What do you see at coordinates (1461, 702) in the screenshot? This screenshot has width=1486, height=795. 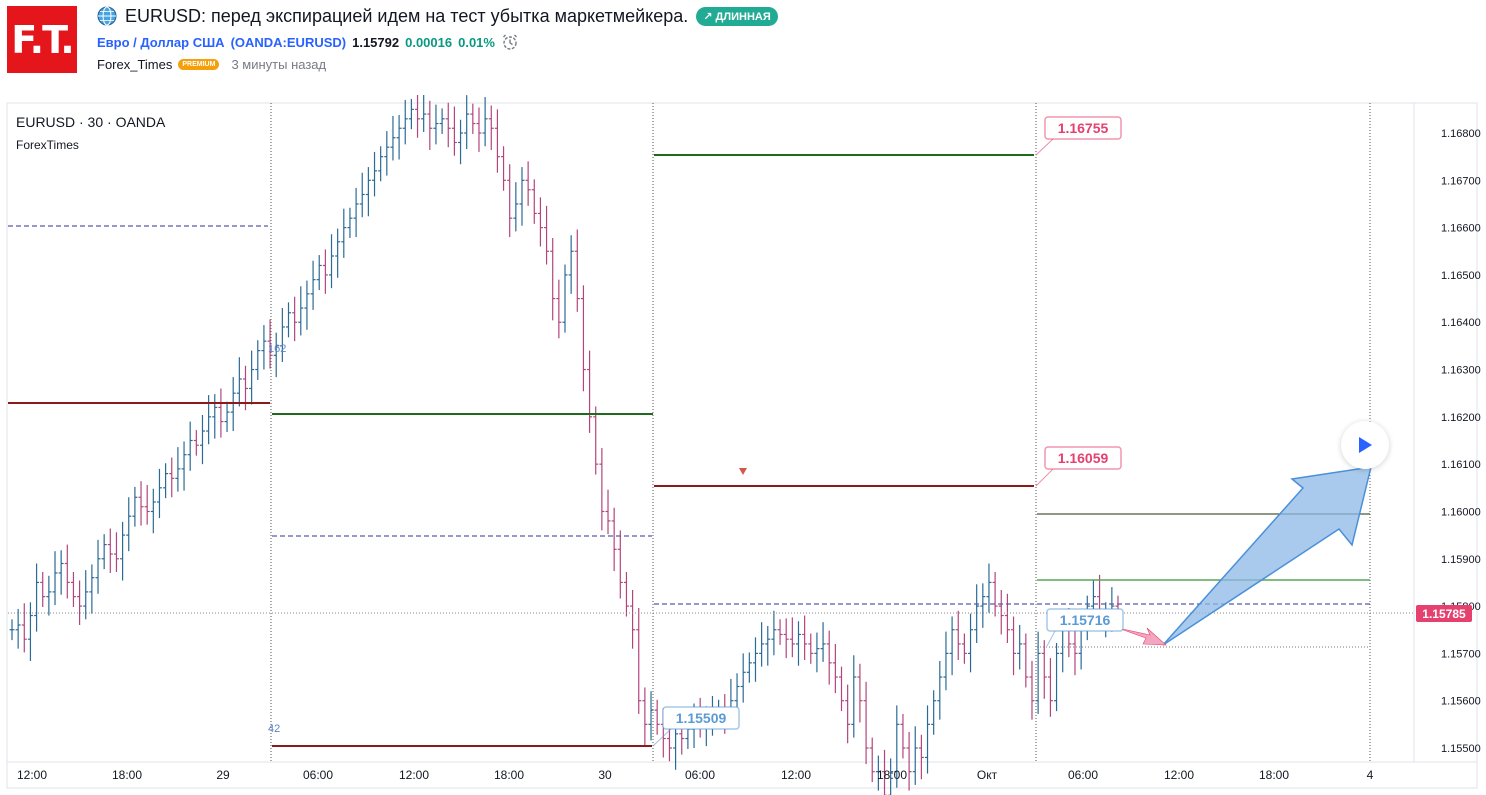 I see `y-tick-label: 1.15600` at bounding box center [1461, 702].